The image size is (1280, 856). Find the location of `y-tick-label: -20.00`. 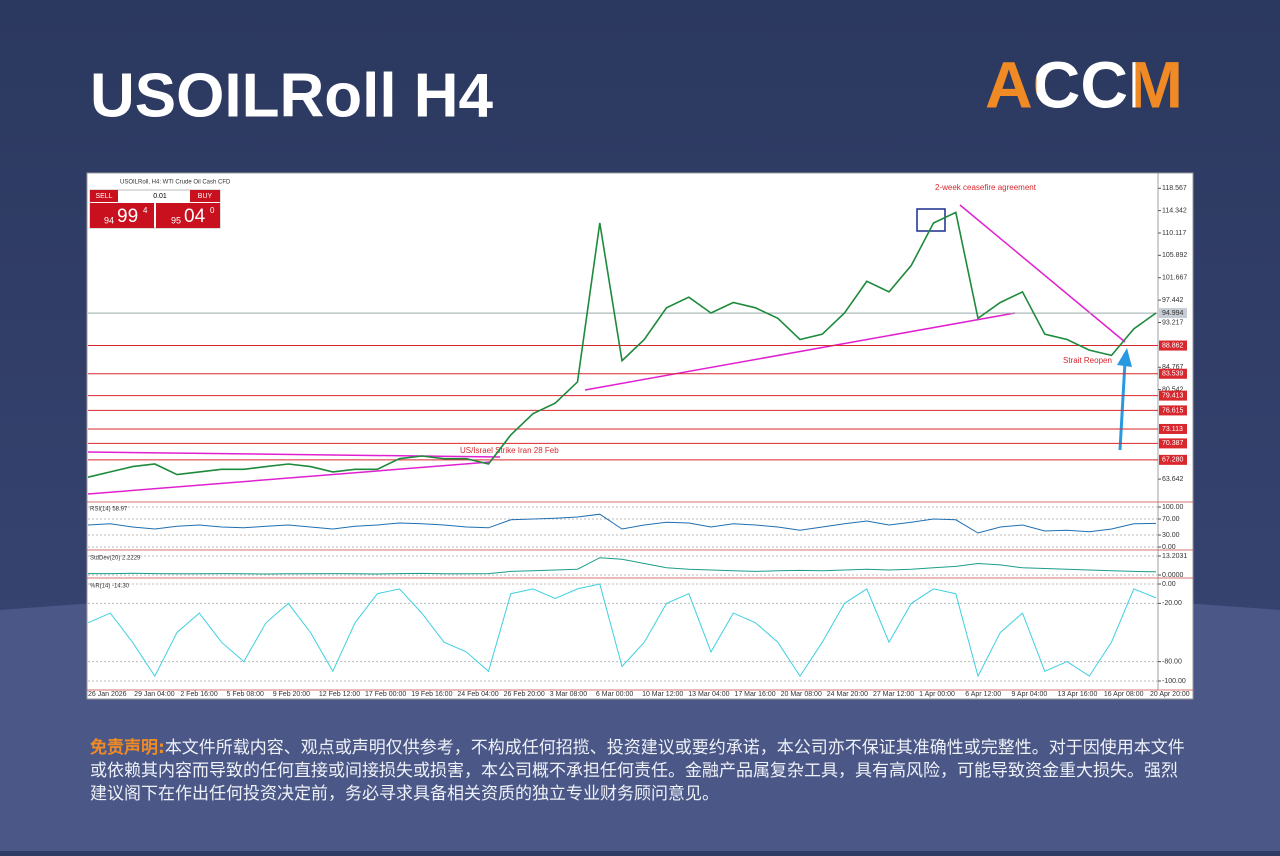

y-tick-label: -20.00 is located at coordinates (1172, 603).